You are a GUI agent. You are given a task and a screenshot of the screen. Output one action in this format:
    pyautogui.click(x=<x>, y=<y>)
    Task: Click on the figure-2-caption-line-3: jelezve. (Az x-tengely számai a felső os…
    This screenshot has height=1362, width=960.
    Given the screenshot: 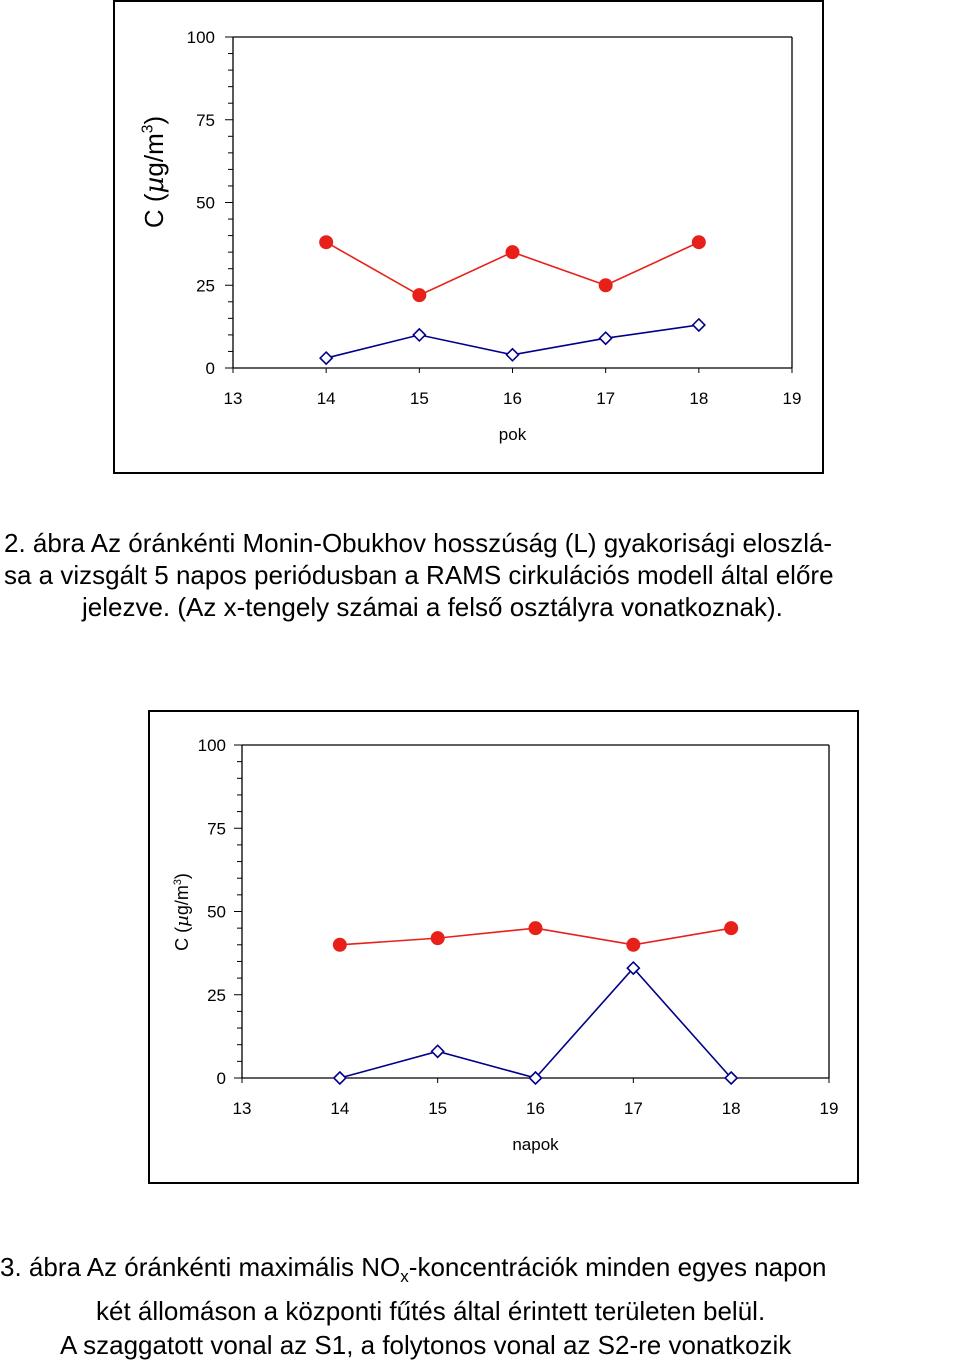 What is the action you would take?
    pyautogui.click(x=432, y=607)
    